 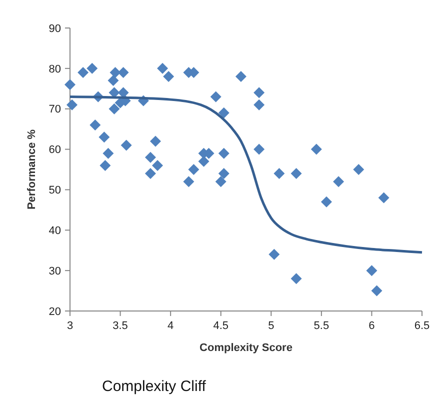 I want to click on x-tick-label: 3, so click(x=70, y=326).